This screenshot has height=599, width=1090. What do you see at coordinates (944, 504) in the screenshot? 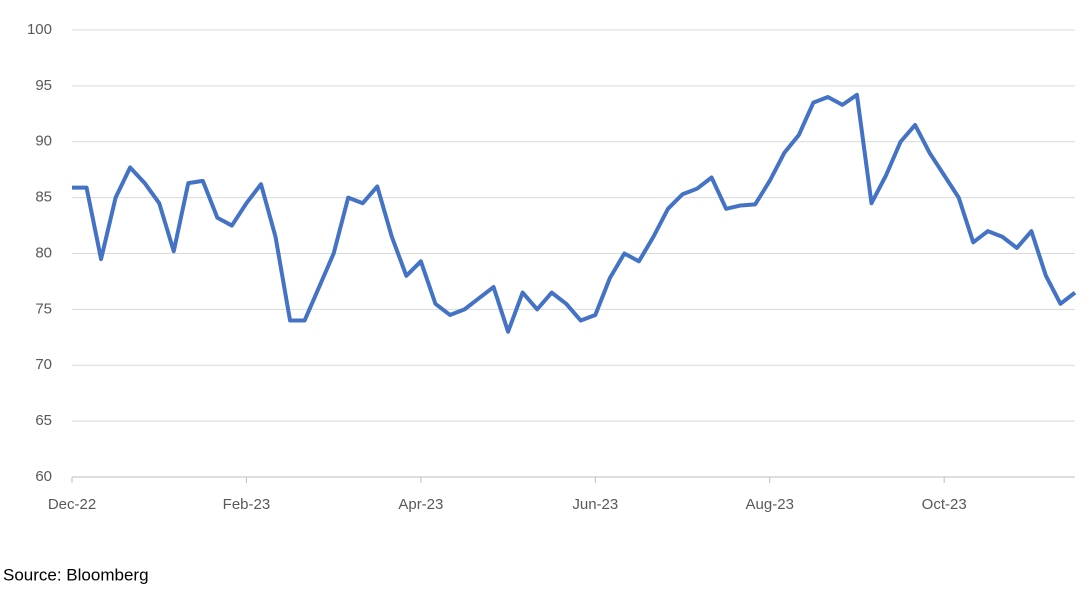
I see `x-tick-label: Oct-23` at bounding box center [944, 504].